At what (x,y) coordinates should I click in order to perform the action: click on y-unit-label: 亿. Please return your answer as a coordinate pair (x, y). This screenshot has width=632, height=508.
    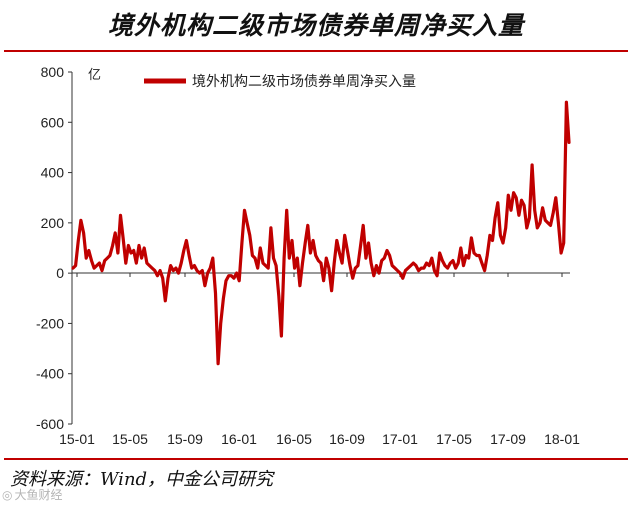
    Looking at the image, I should click on (94, 75).